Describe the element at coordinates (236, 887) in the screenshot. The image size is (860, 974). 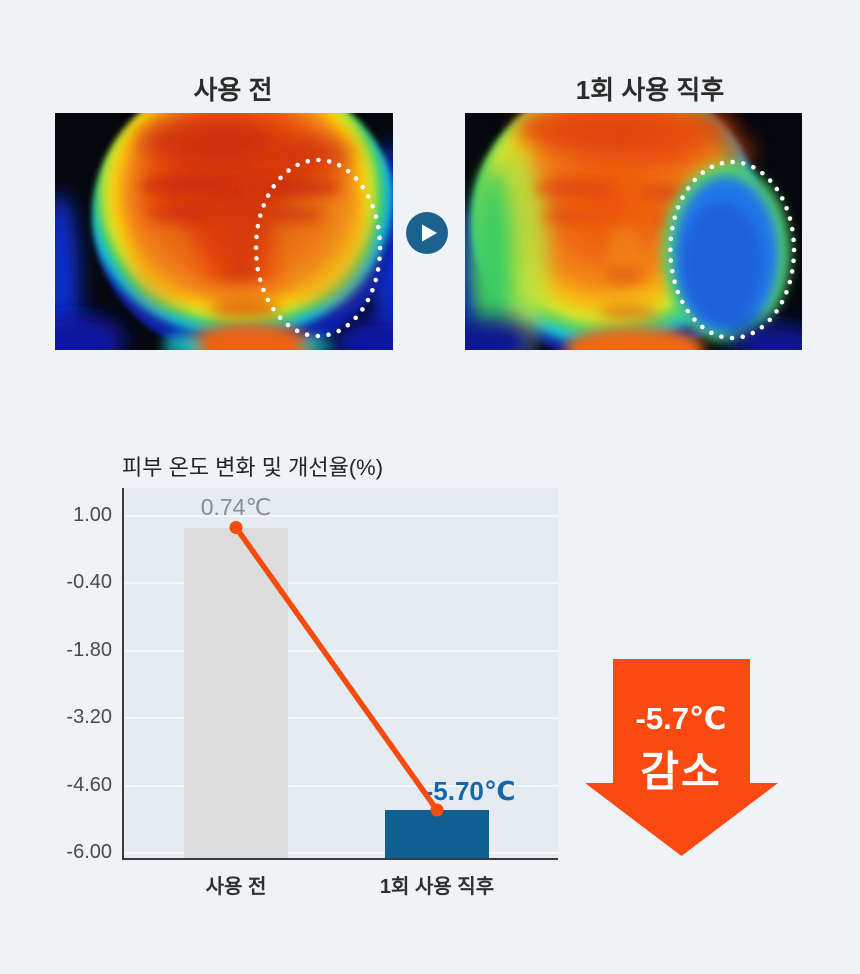
I see `x-tick-label: 사용 전` at that location.